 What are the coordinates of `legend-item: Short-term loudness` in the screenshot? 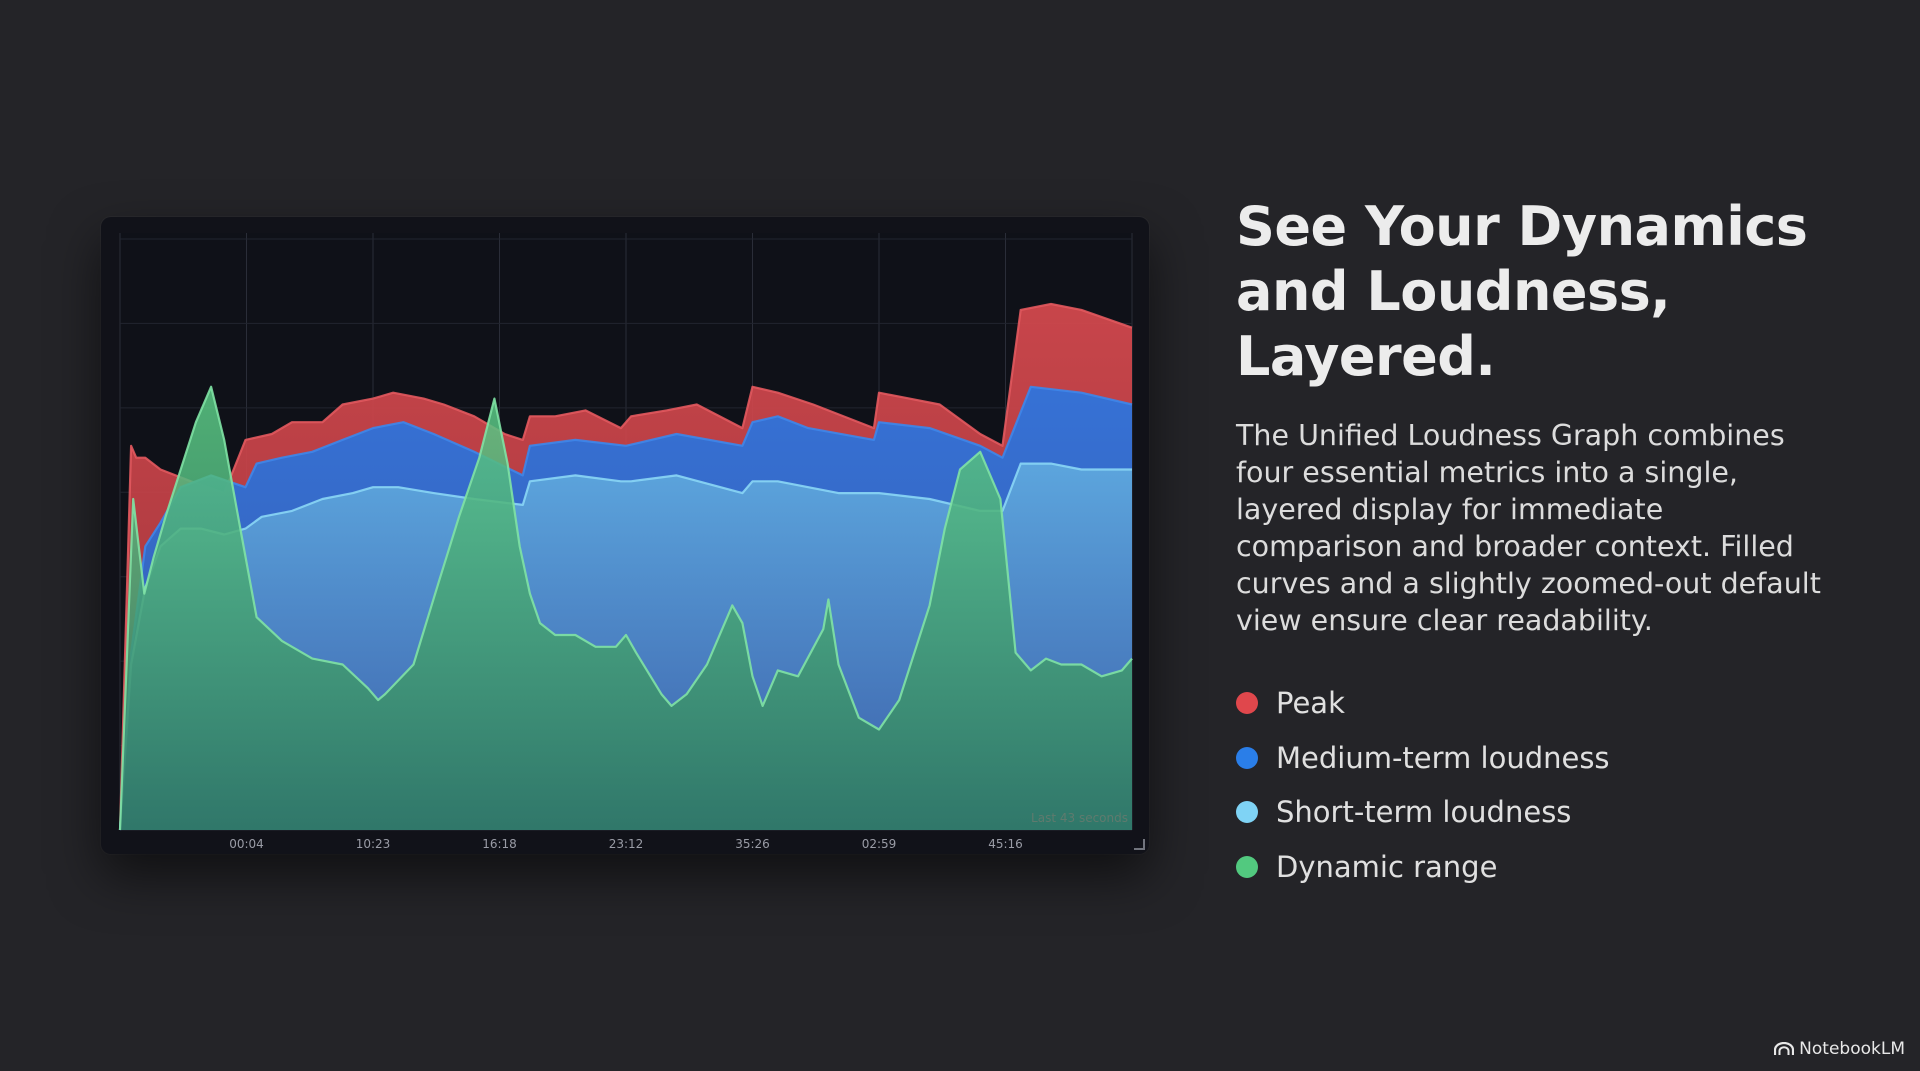 It's located at (1423, 812).